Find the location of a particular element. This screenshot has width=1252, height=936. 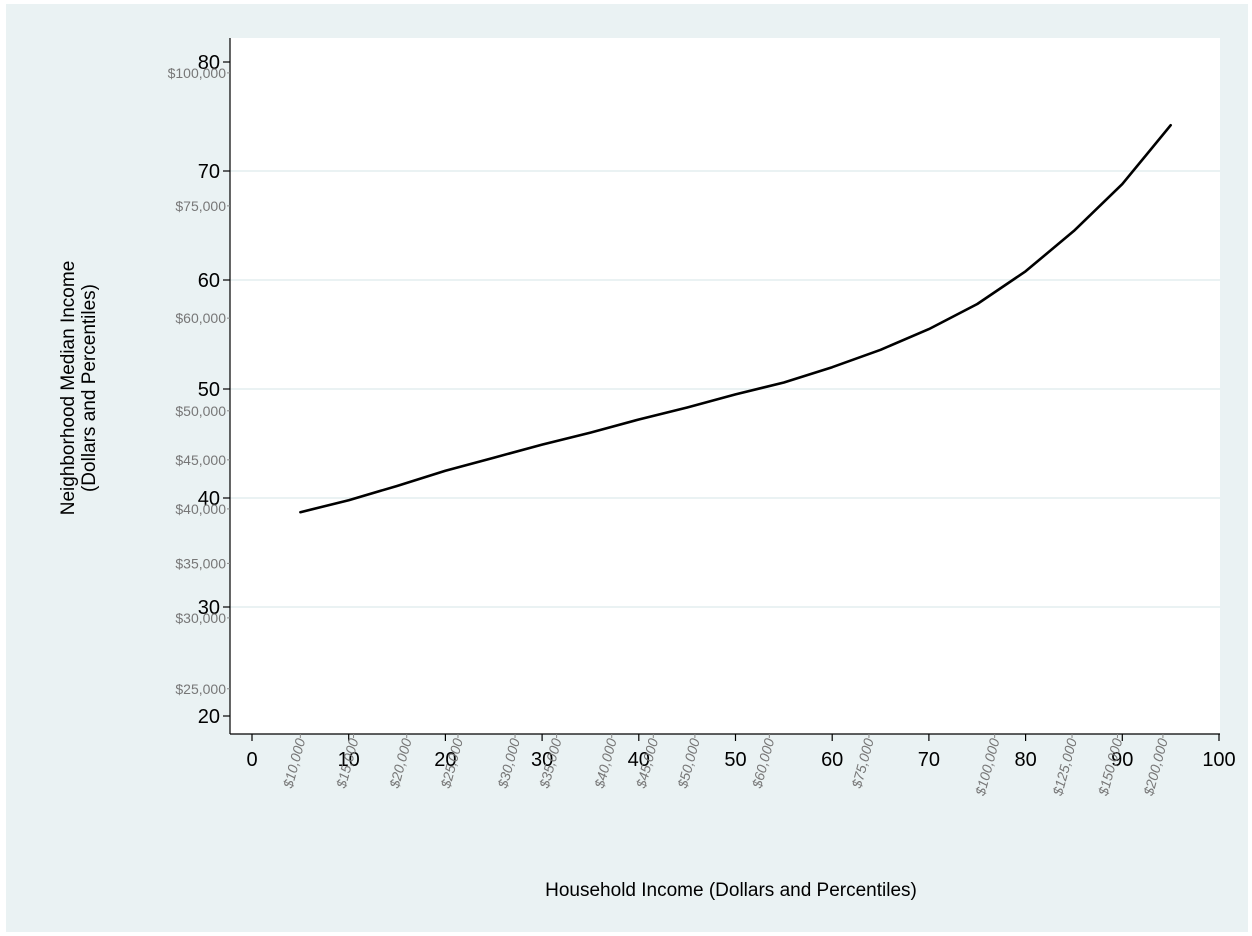

x-tick-label: 10 is located at coordinates (349, 760).